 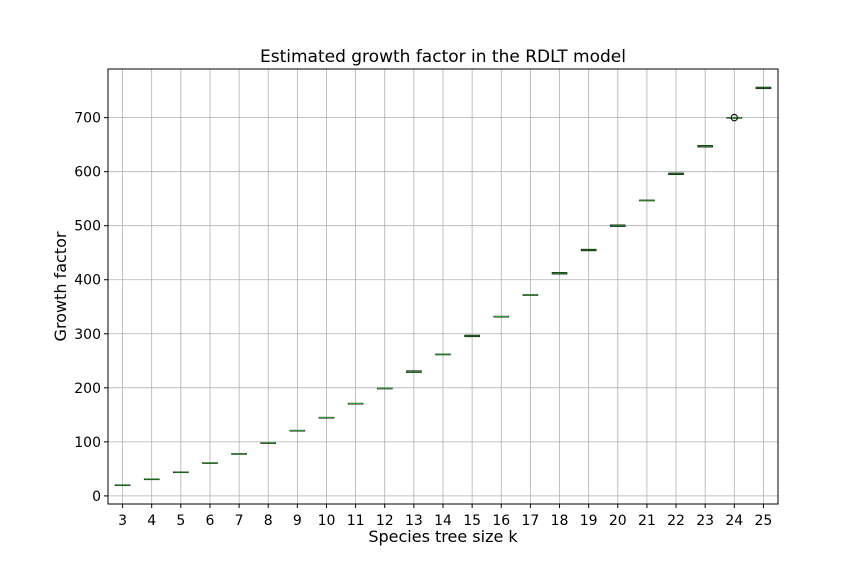 What do you see at coordinates (589, 521) in the screenshot?
I see `x-tick-label: 19` at bounding box center [589, 521].